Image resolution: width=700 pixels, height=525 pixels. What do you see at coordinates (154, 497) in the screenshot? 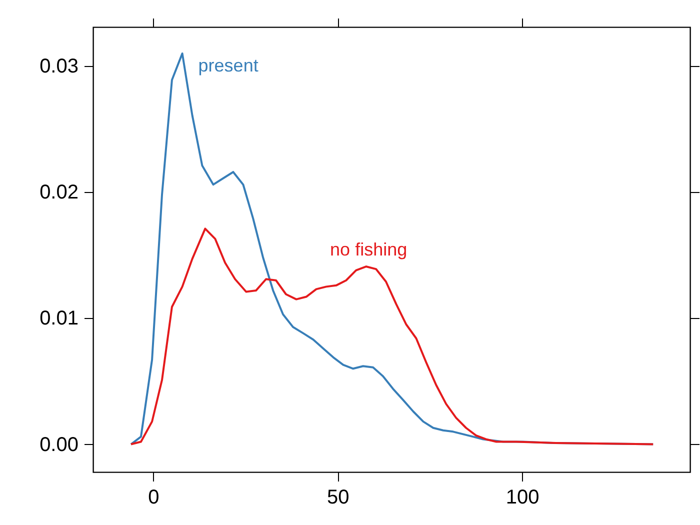
I see `x-tick-label: 0` at bounding box center [154, 497].